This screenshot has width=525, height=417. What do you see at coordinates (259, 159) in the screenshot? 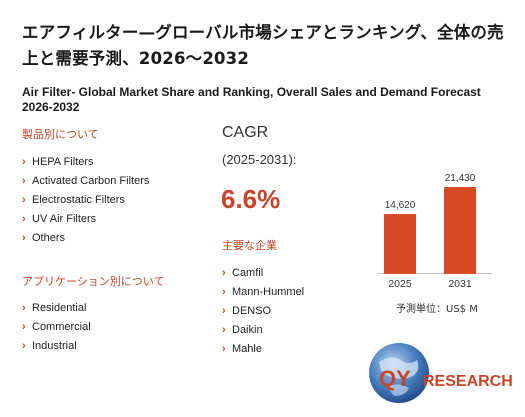
I see `cagr-period: (2025-2031):` at bounding box center [259, 159].